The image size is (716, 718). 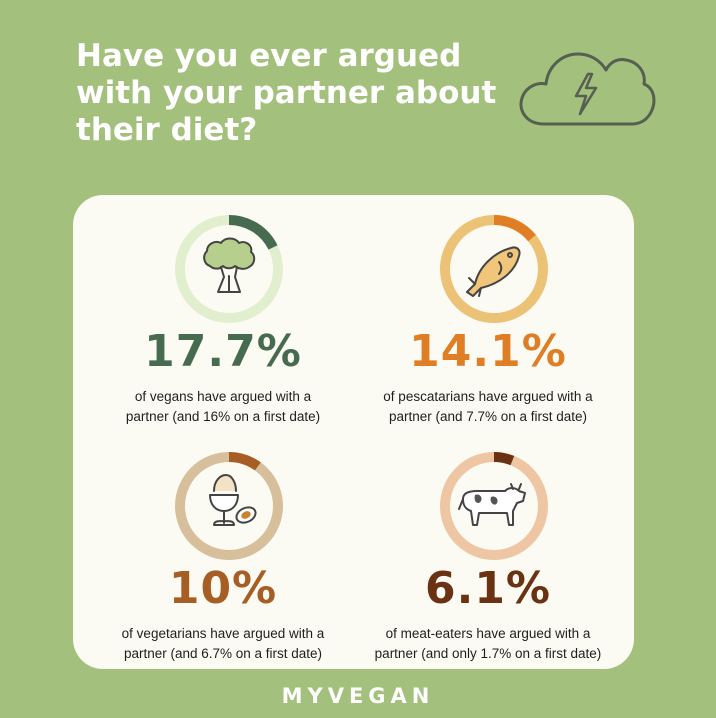 I want to click on donut-arc-vegetarians, so click(x=229, y=506).